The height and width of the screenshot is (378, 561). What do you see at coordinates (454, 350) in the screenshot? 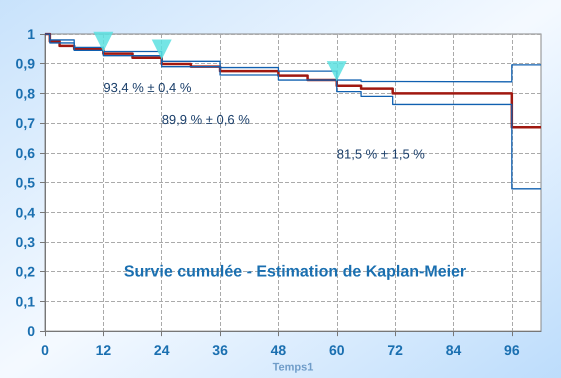
I see `x-tick-label: 84` at bounding box center [454, 350].